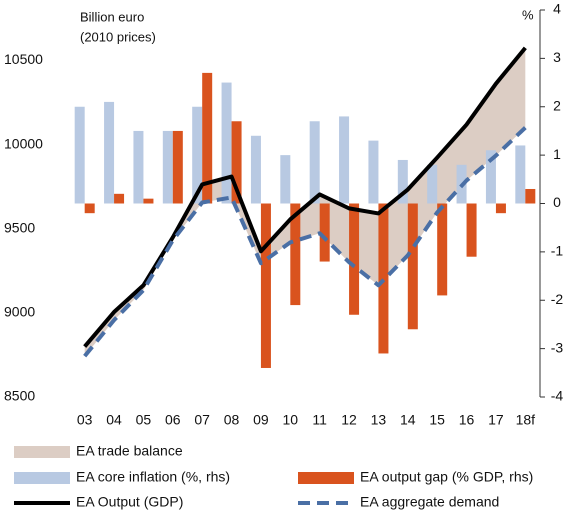 This screenshot has height=517, width=573. Describe the element at coordinates (85, 420) in the screenshot. I see `x-tick-label: 03` at that location.